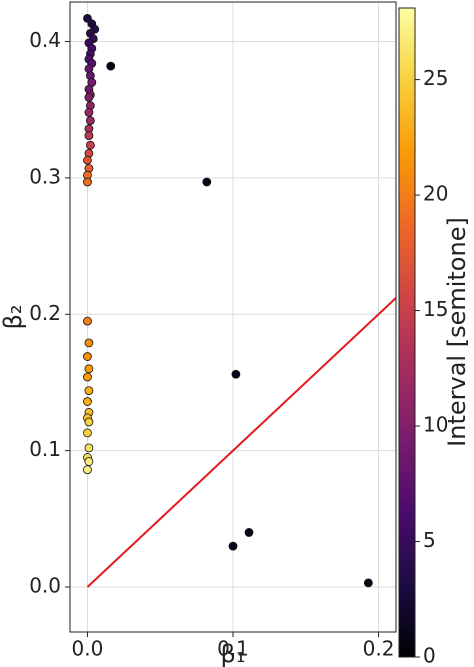 This screenshot has height=667, width=474. What do you see at coordinates (45, 586) in the screenshot?
I see `y-tick-label: 0.0` at bounding box center [45, 586].